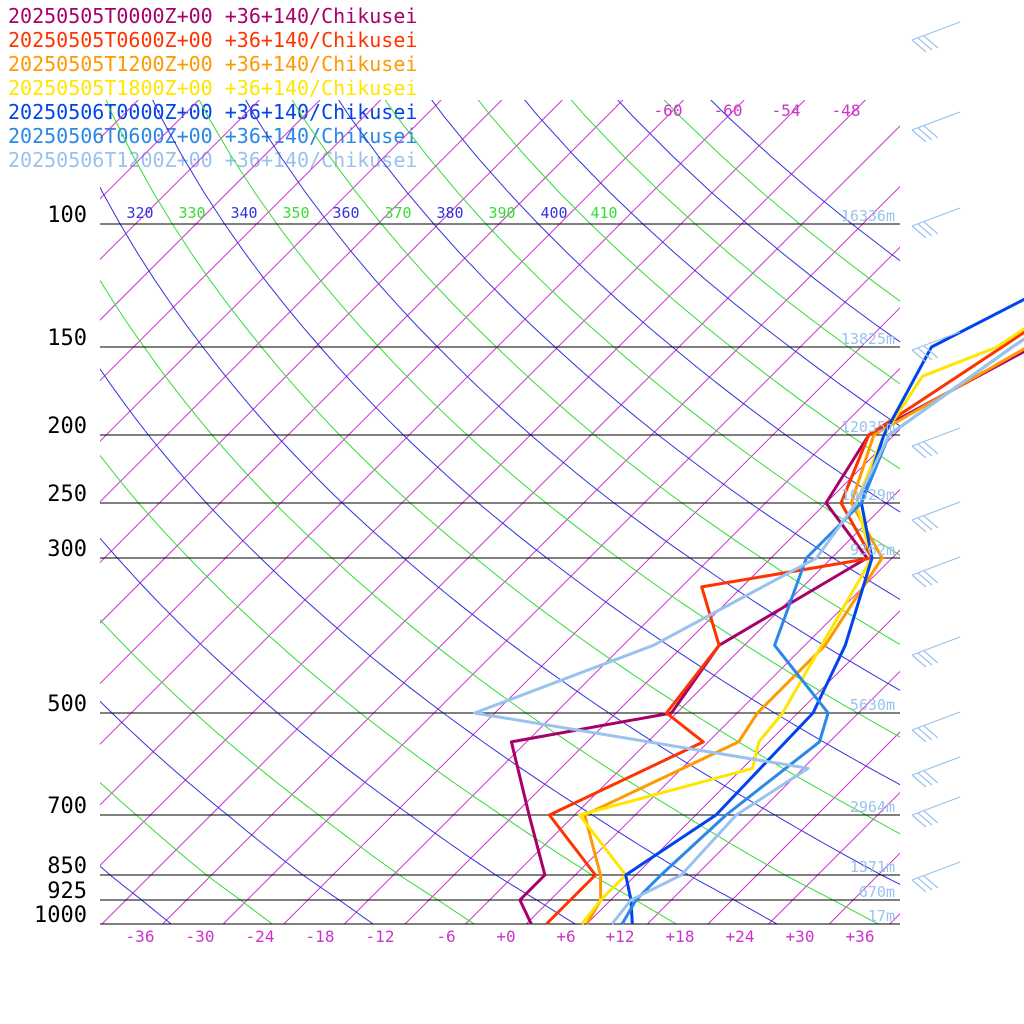  What do you see at coordinates (445, 936) in the screenshot?
I see `temperature-tick-label: -6` at bounding box center [445, 936].